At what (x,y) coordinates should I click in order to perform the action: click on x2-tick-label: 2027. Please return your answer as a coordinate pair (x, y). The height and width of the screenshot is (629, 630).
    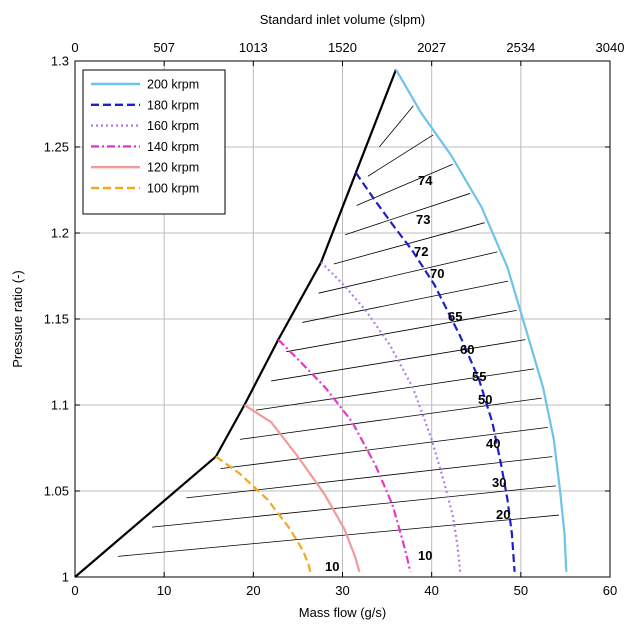
    Looking at the image, I should click on (431, 47).